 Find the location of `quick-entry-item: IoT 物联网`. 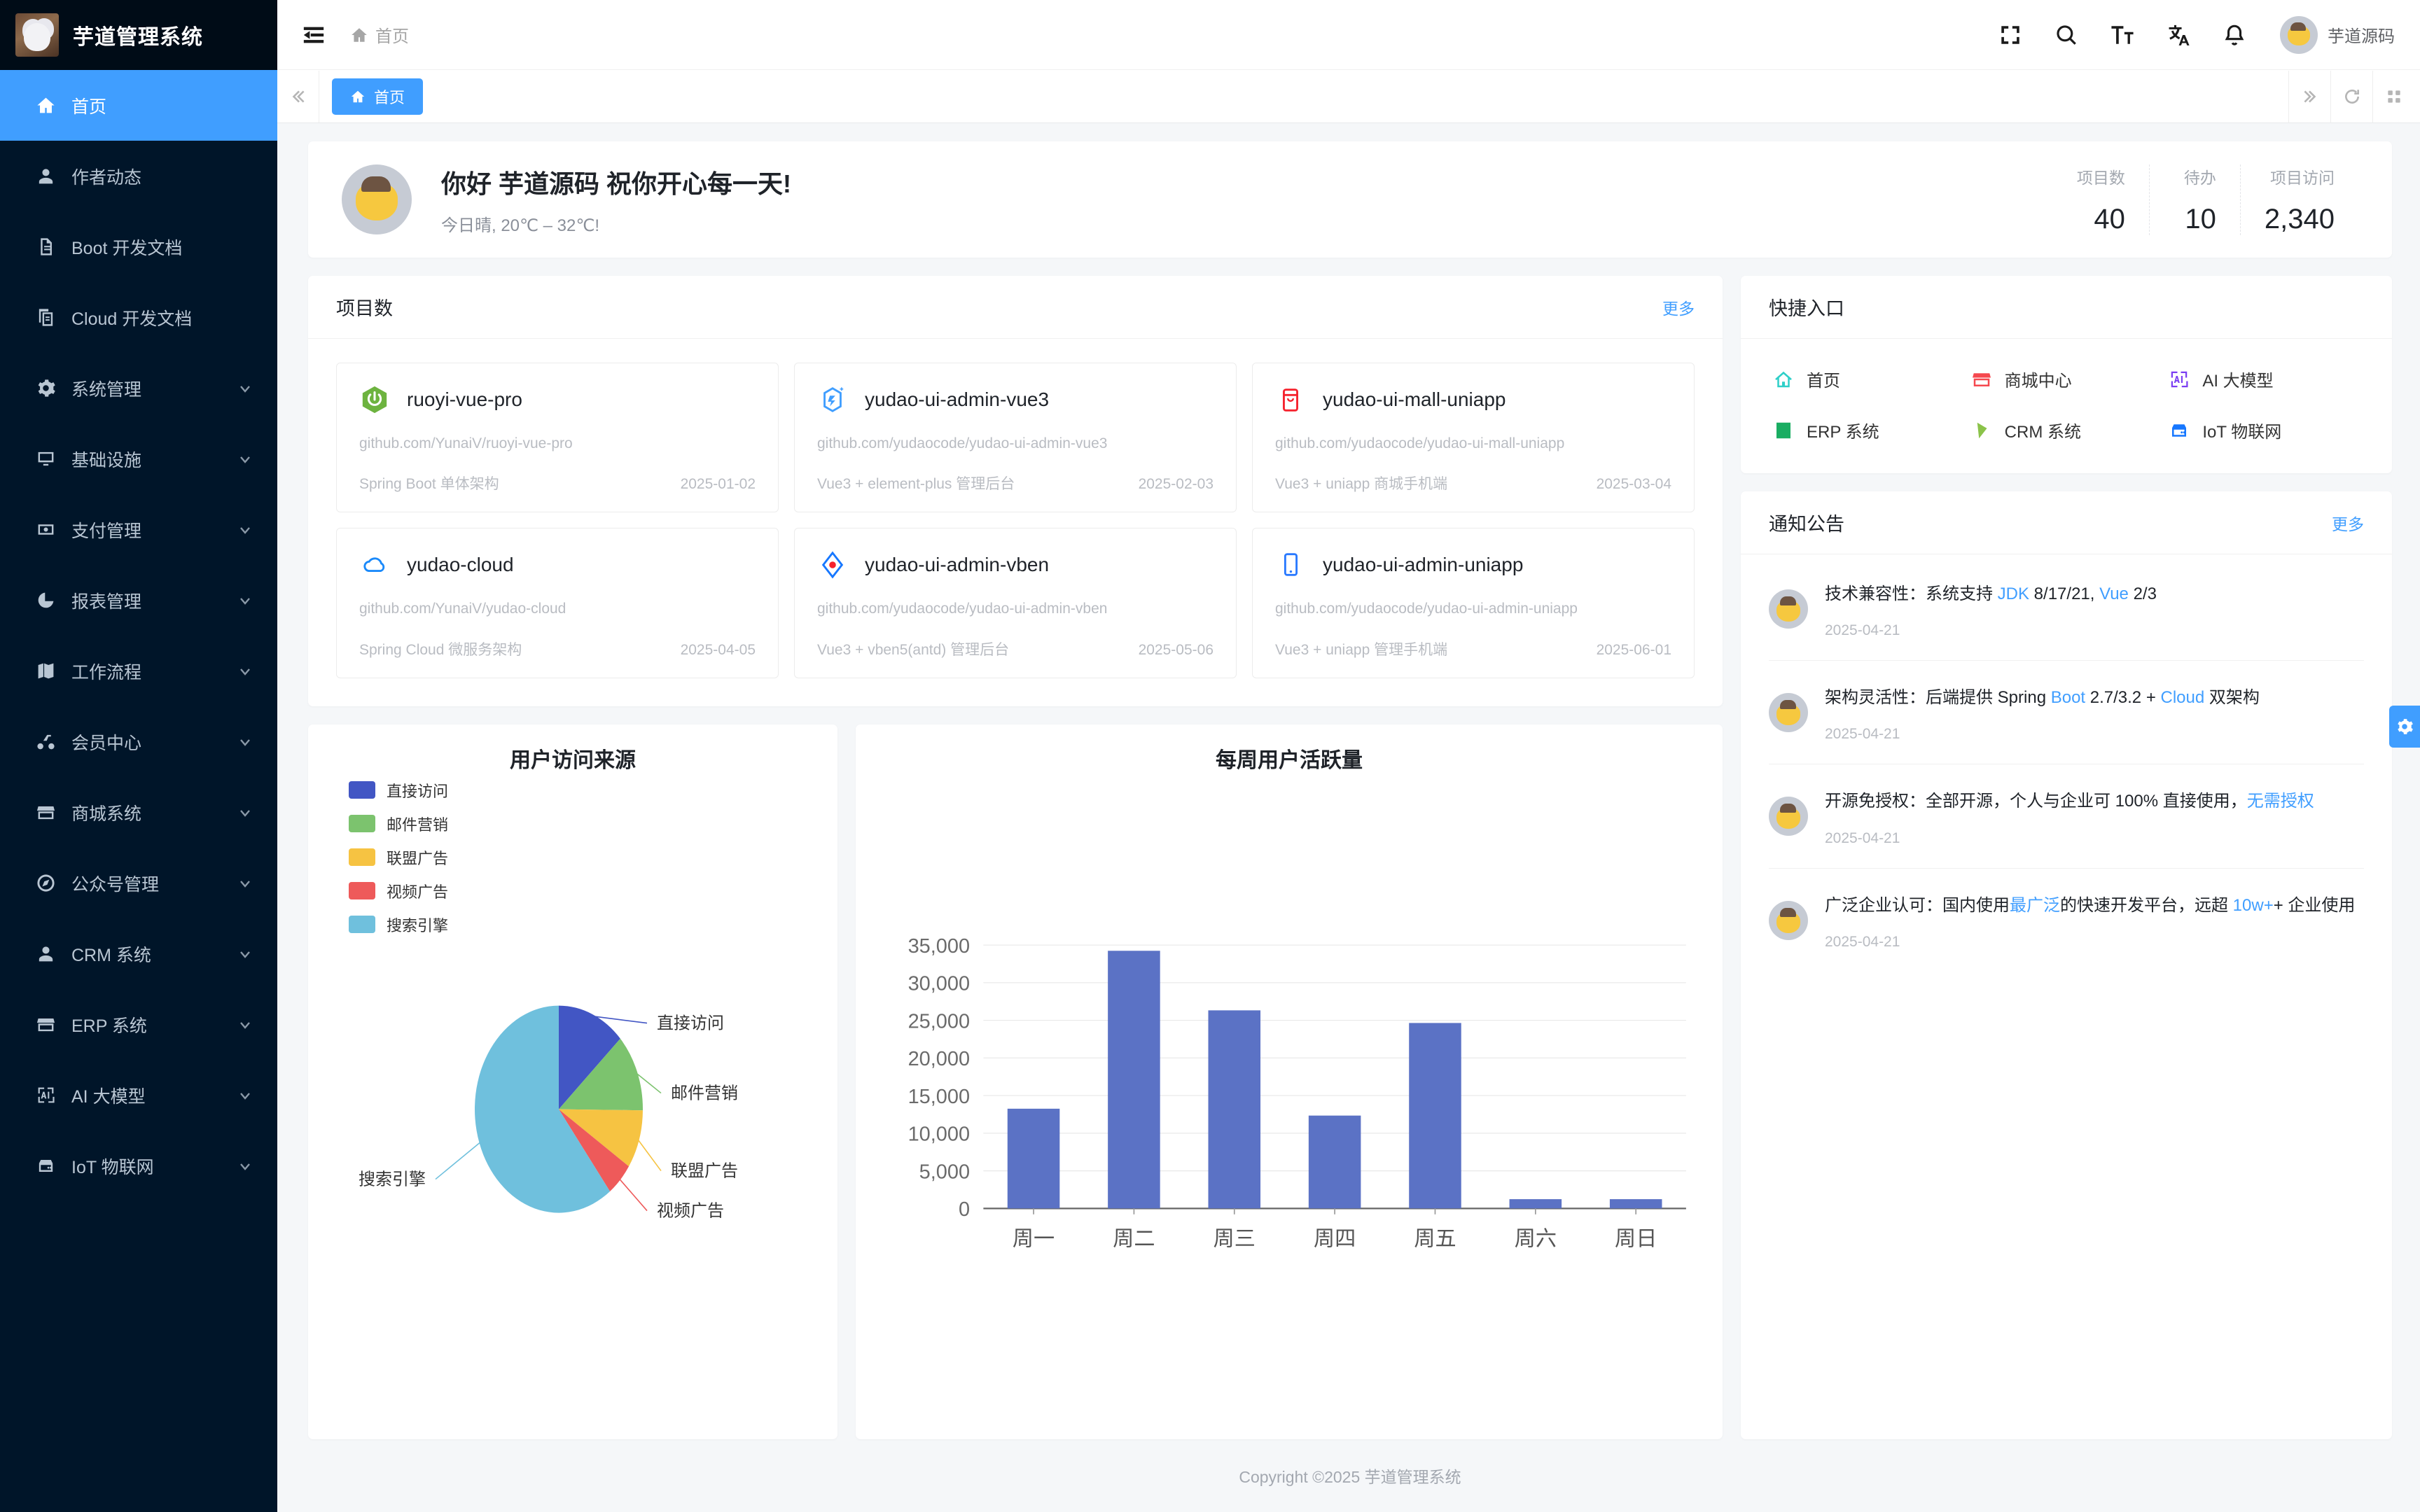

quick-entry-item: IoT 物联网 is located at coordinates (2264, 430).